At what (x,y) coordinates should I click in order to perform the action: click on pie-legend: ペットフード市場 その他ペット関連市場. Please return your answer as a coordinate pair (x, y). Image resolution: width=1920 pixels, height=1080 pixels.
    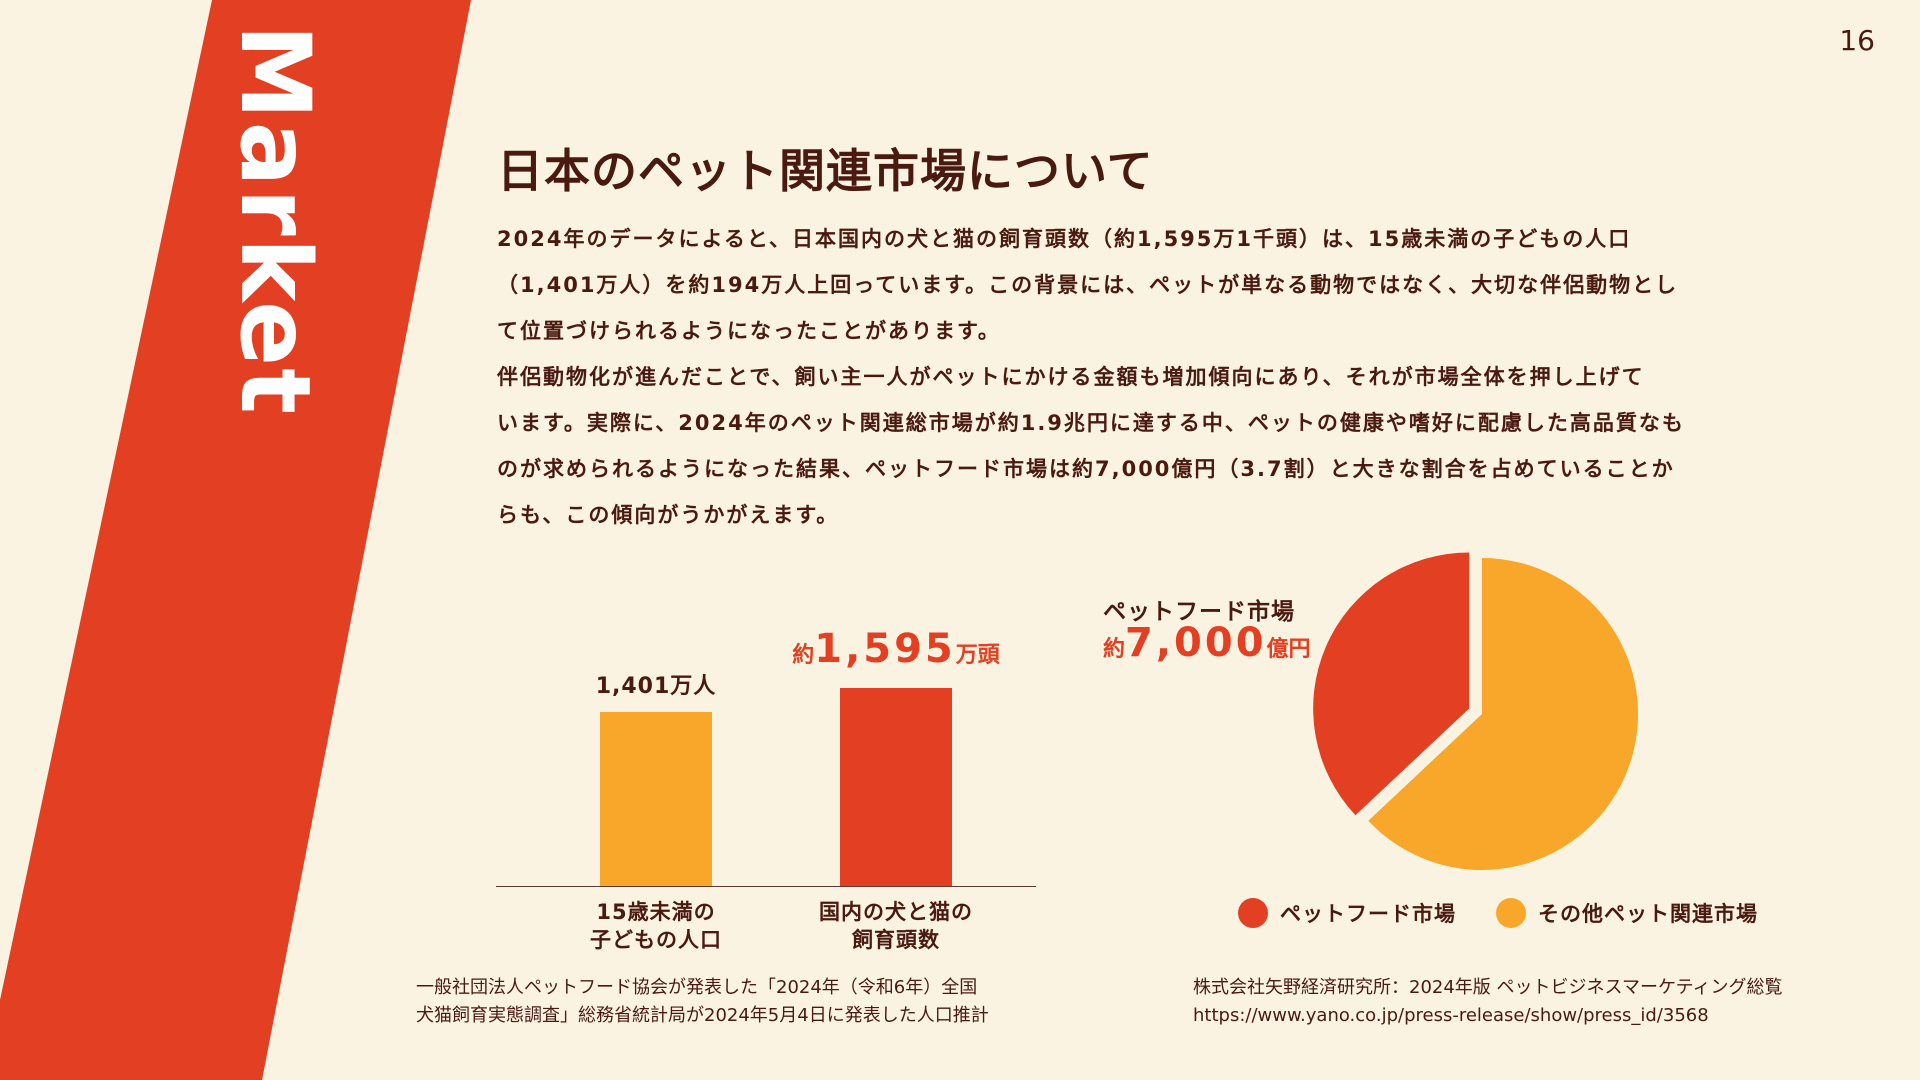
    Looking at the image, I should click on (1518, 913).